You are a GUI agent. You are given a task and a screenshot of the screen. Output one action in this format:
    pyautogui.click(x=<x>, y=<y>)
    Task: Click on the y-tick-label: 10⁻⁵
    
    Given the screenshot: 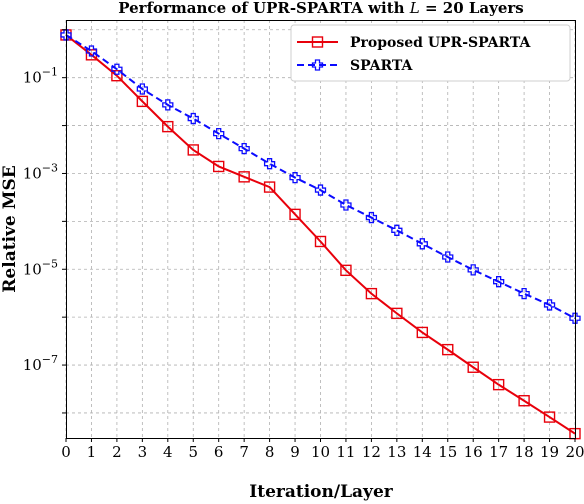 What is the action you would take?
    pyautogui.click(x=40, y=267)
    